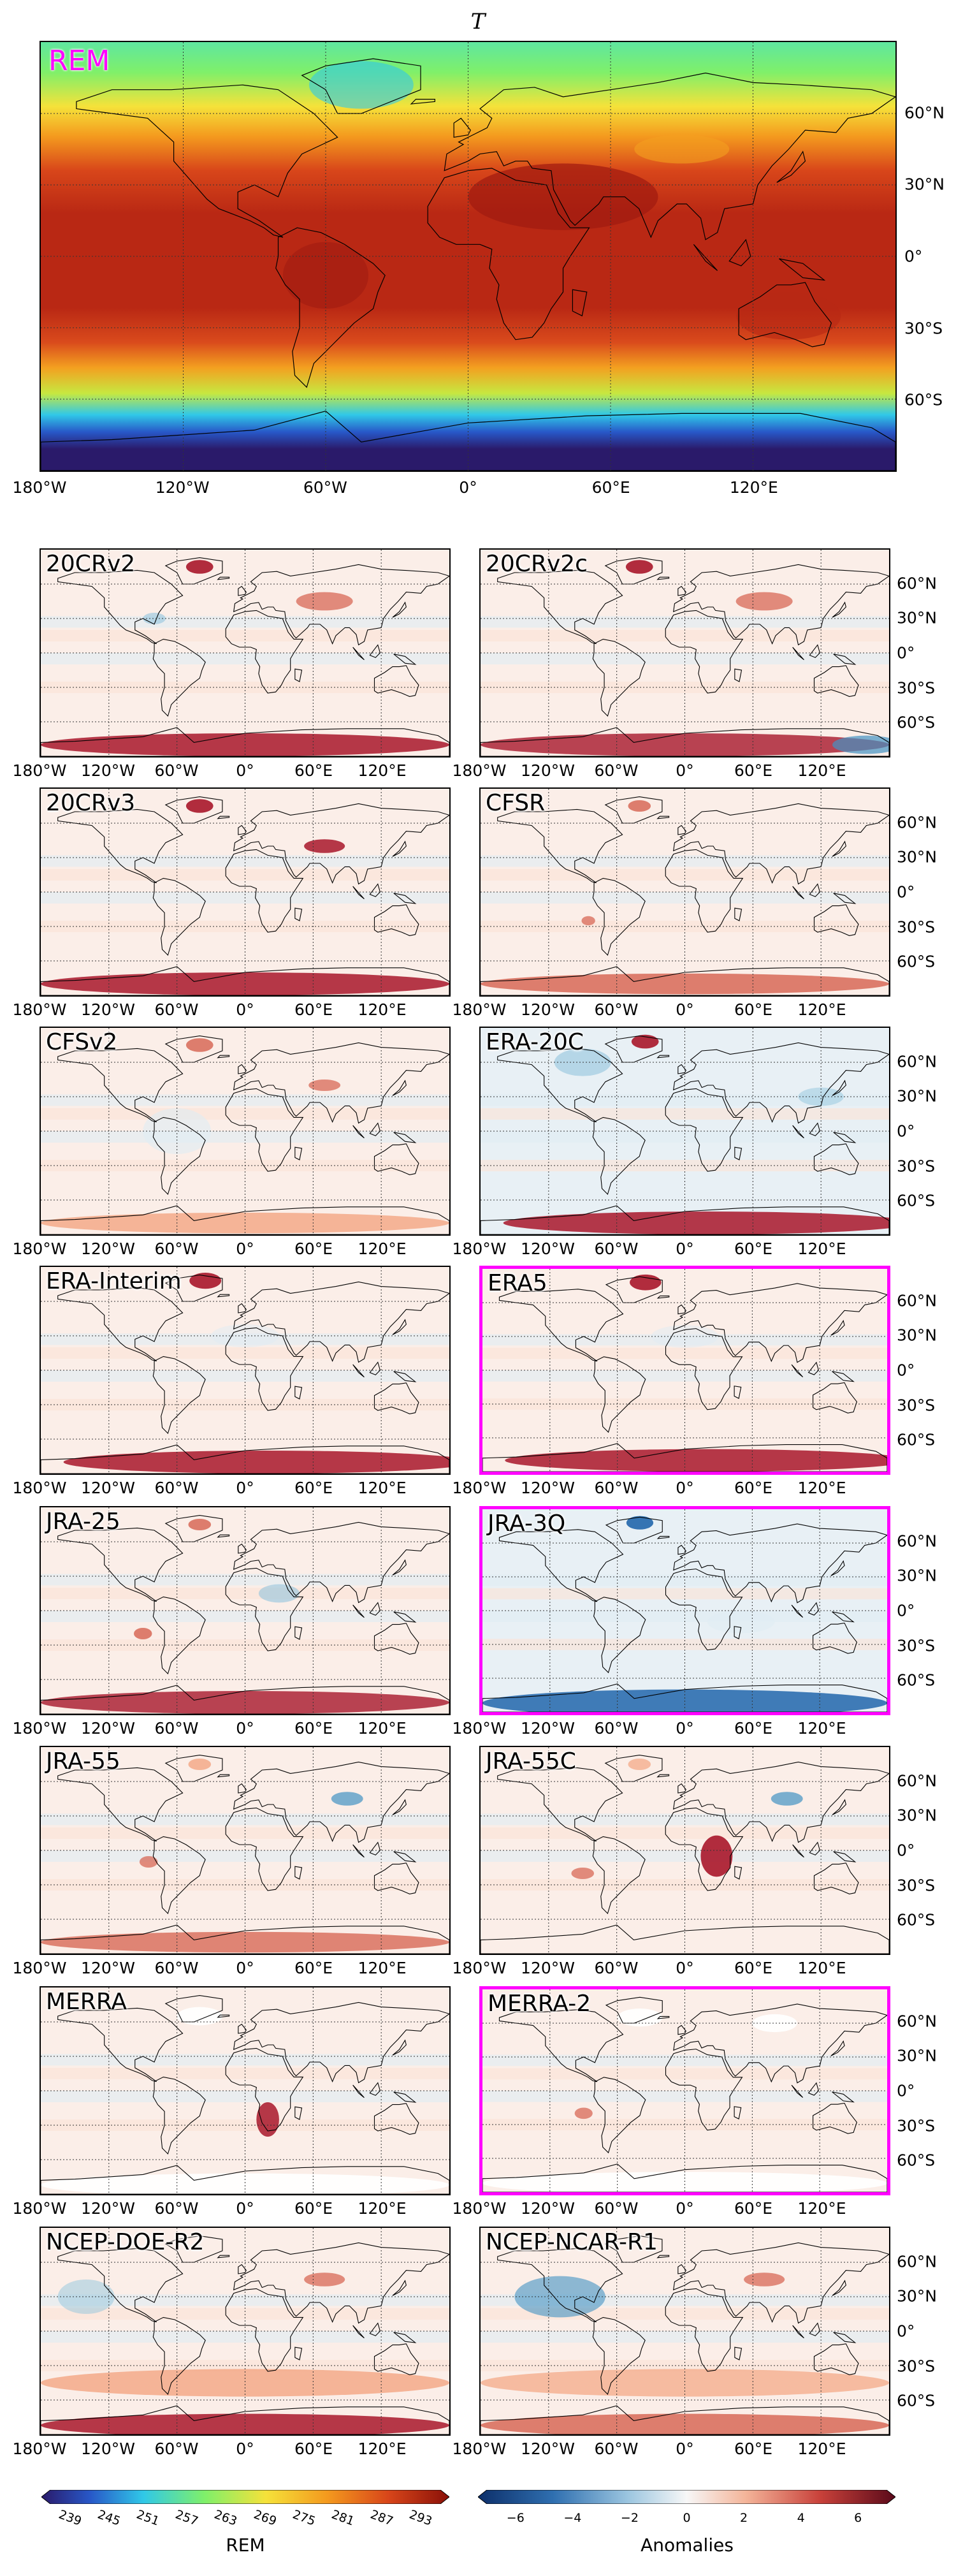 This screenshot has width=956, height=2576. I want to click on panel-label: MERRA, so click(86, 2002).